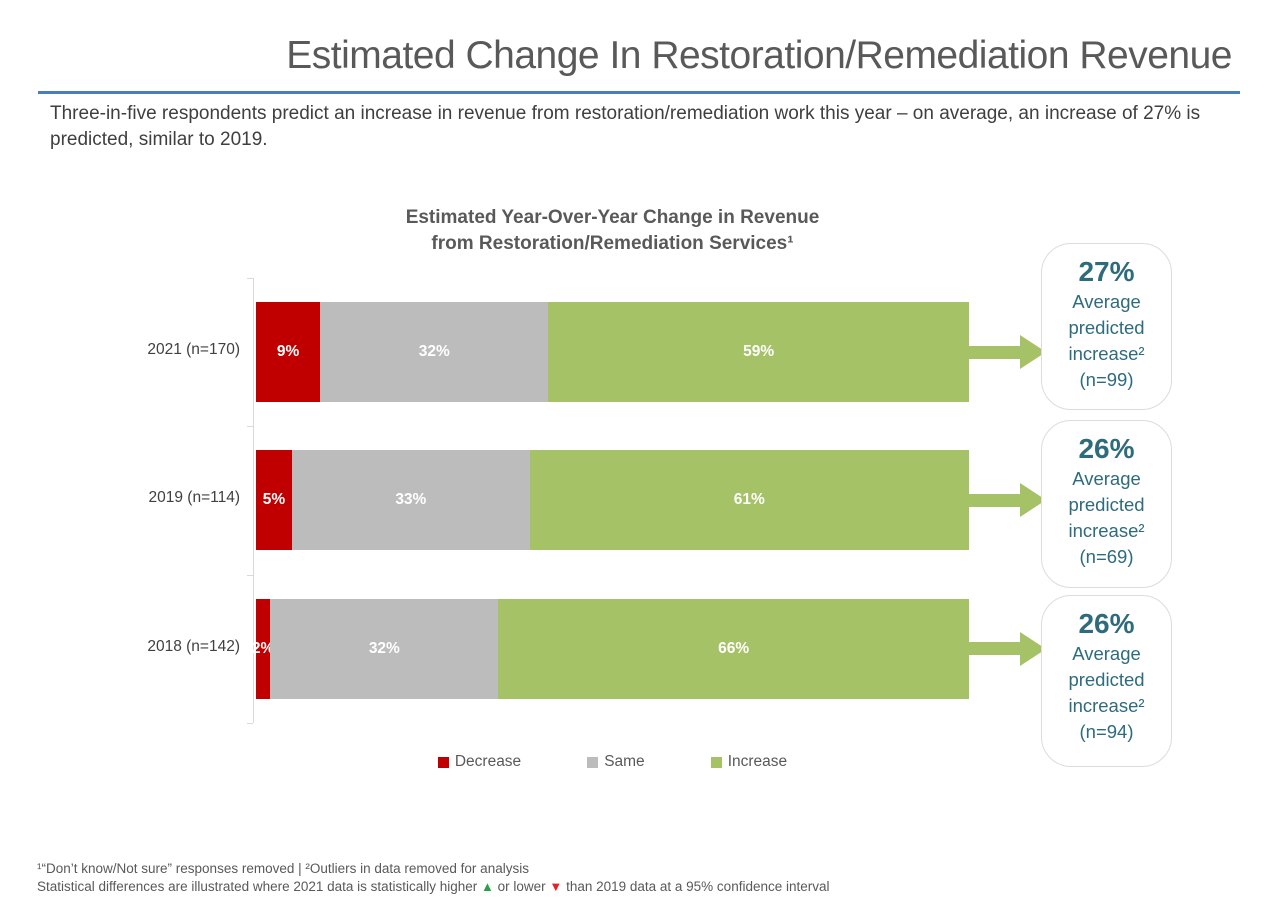  I want to click on legend-item-same: Same, so click(616, 762).